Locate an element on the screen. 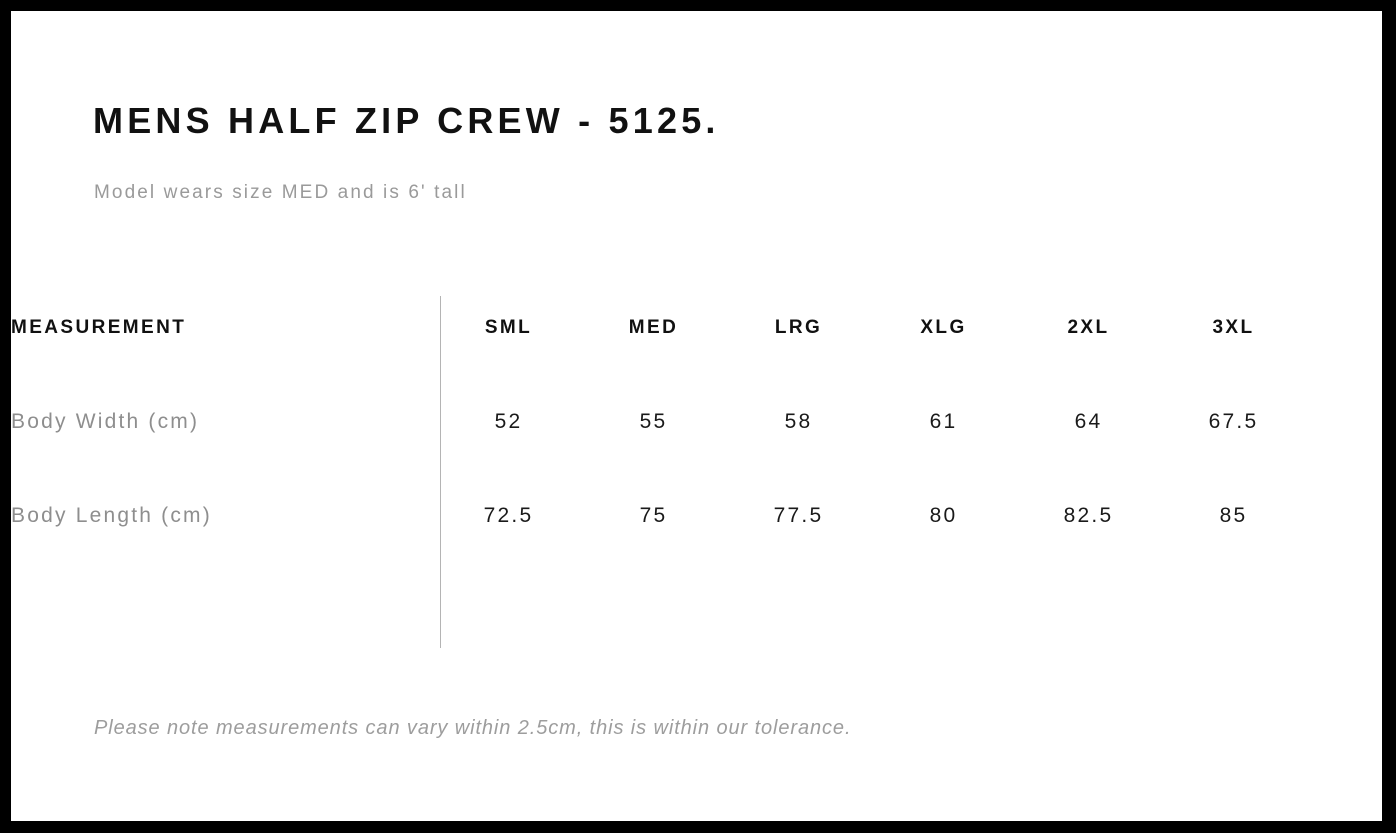  table-row: Body Length (cm) 72.5 75 77.5 80 82.5 85 is located at coordinates (658, 516).